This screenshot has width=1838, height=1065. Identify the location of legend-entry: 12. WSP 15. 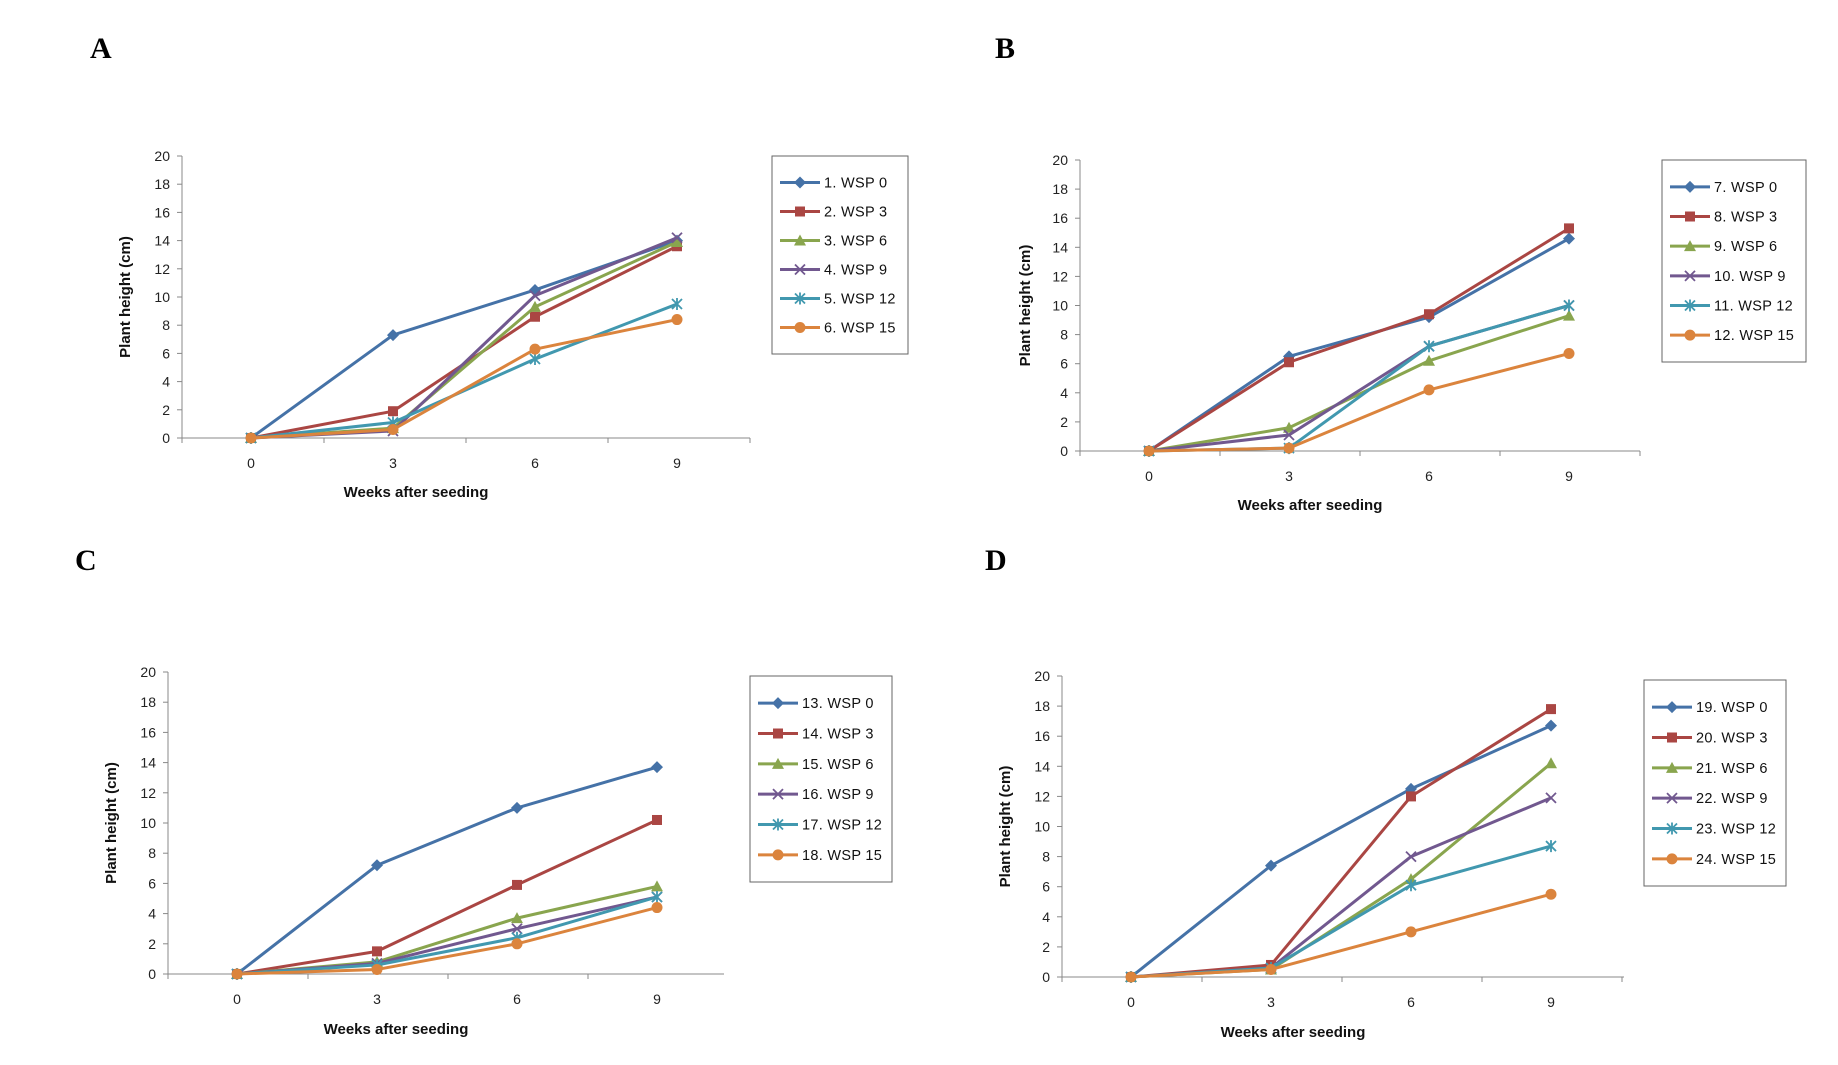
(1754, 336).